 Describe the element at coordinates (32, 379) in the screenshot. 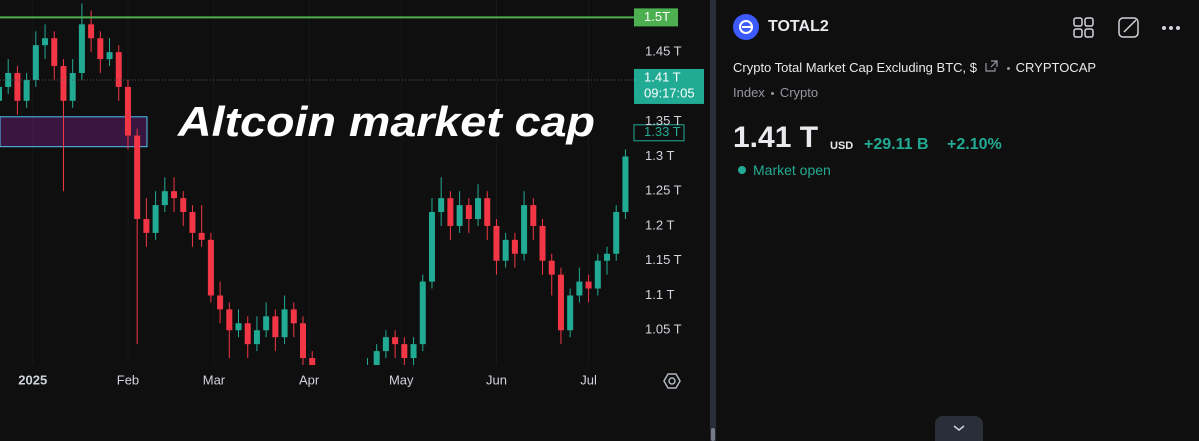

I see `x-tick-label: 2025` at that location.